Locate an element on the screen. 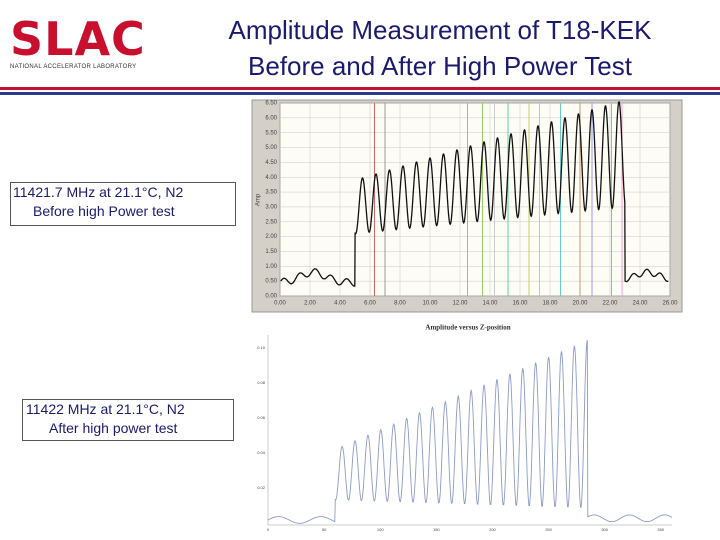 Image resolution: width=720 pixels, height=540 pixels. y-tick-label: 6.00 is located at coordinates (271, 118).